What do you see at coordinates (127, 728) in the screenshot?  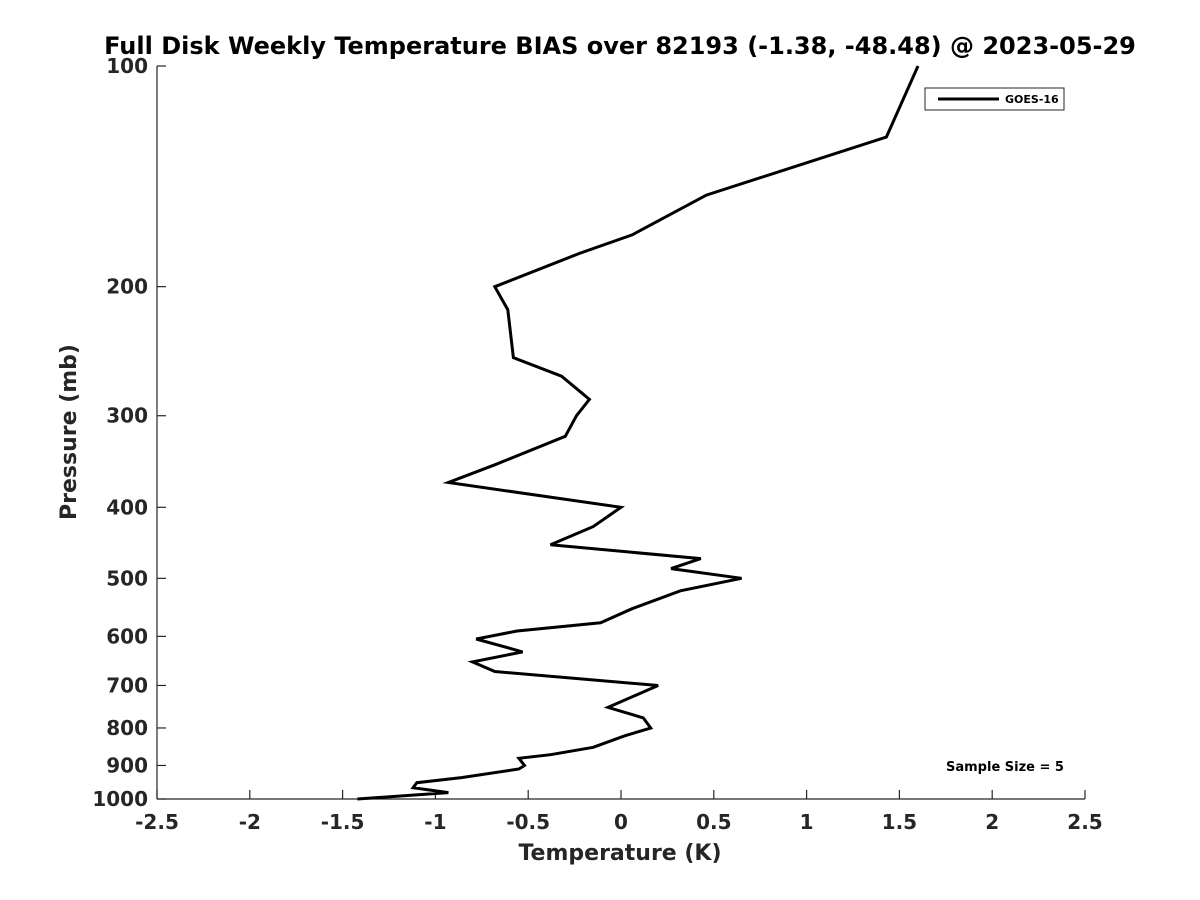 I see `y-tick-label: 800` at bounding box center [127, 728].